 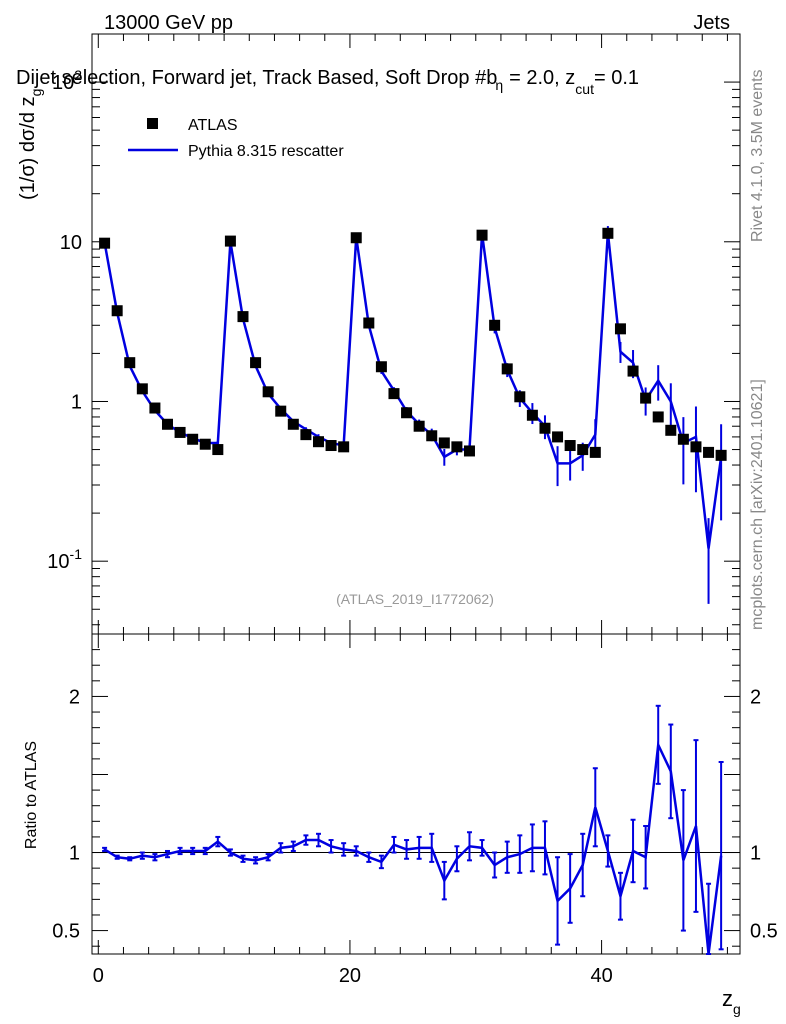 What do you see at coordinates (757, 155) in the screenshot?
I see `rivet-label: Rivet 4.1.0, 3.5M events` at bounding box center [757, 155].